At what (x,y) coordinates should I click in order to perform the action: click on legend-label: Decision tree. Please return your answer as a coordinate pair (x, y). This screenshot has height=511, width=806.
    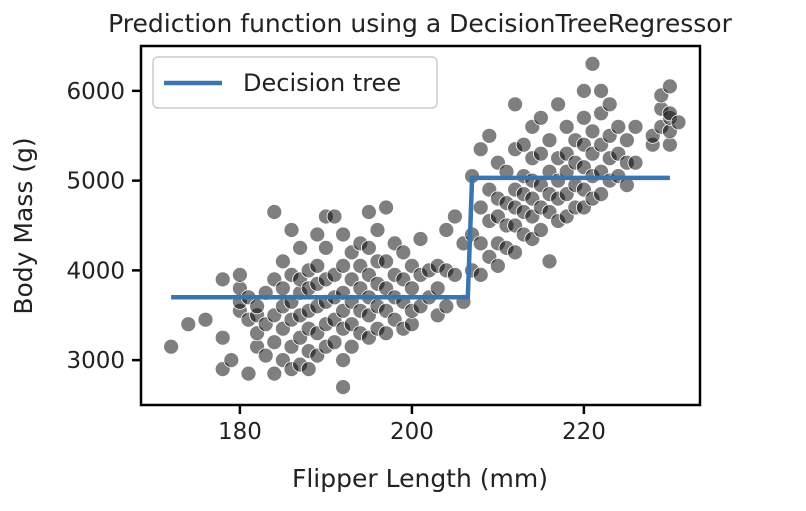
    Looking at the image, I should click on (322, 83).